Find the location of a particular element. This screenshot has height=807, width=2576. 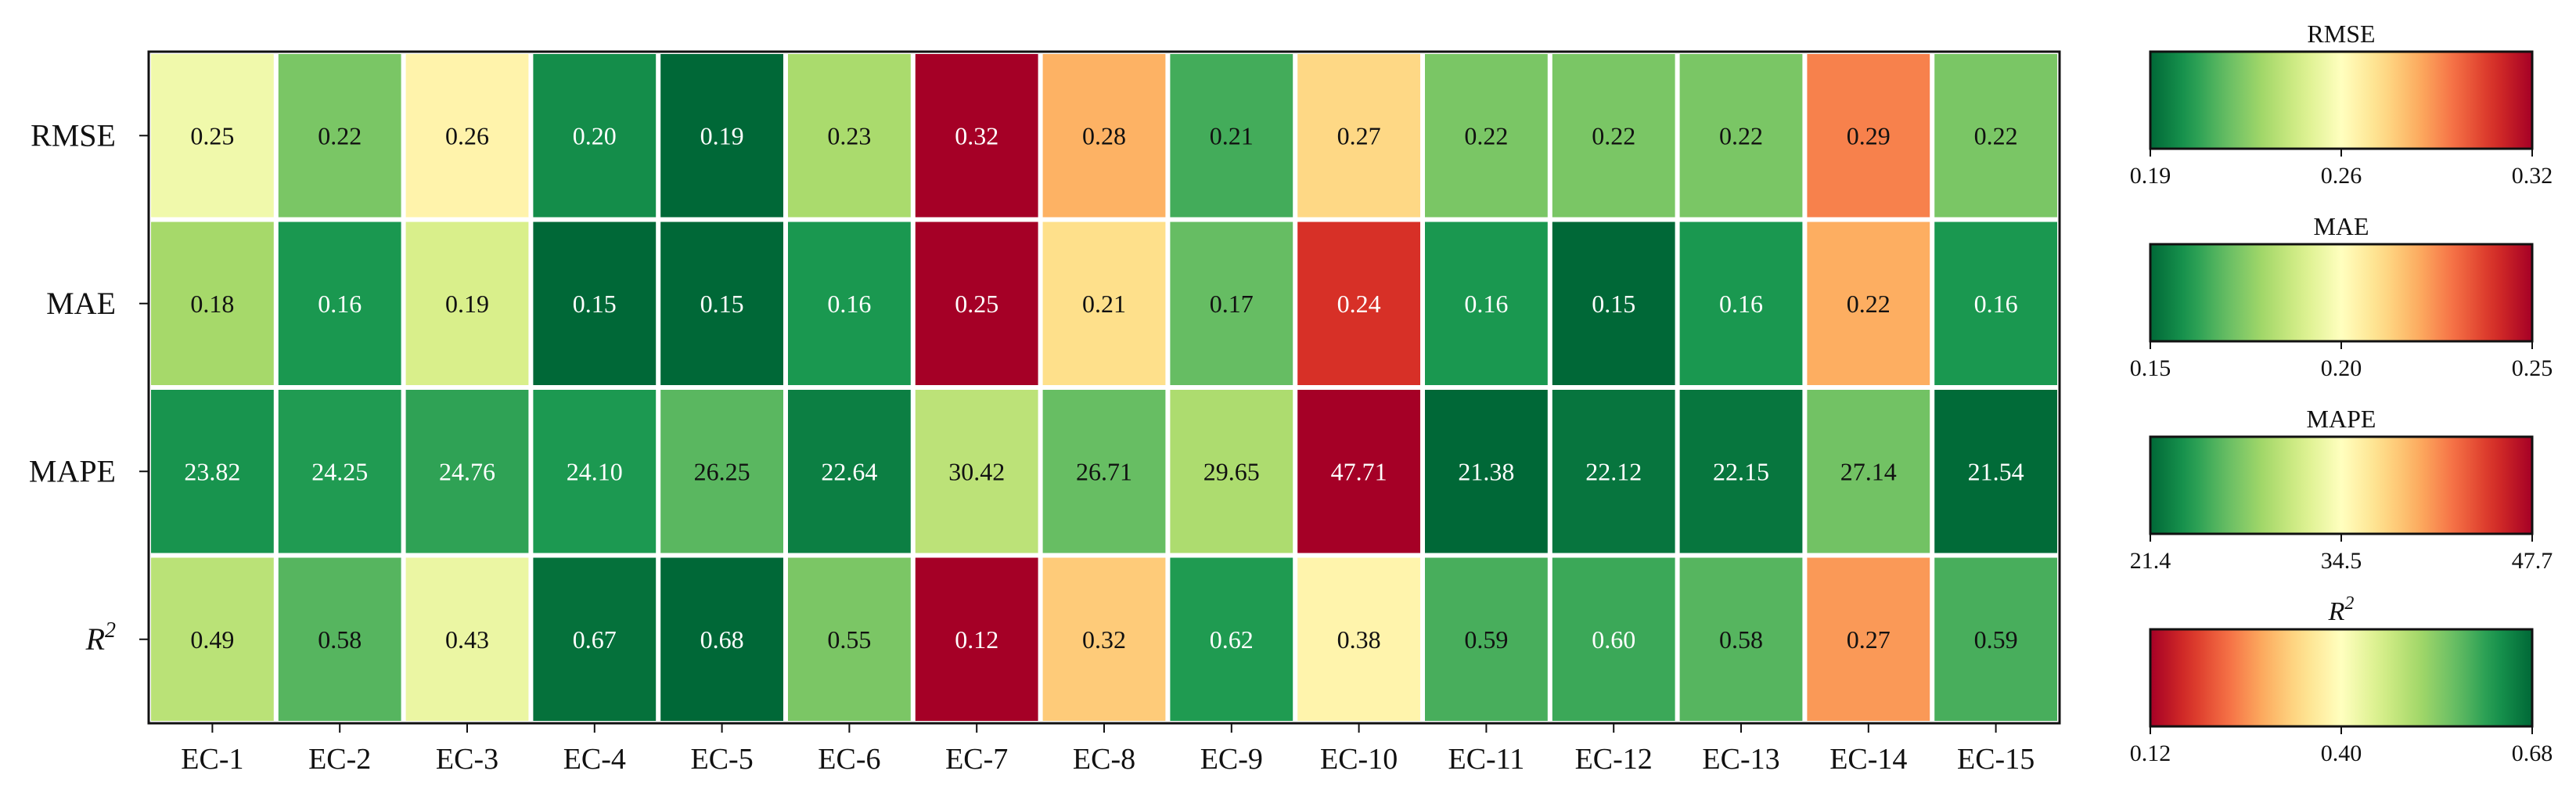

colorbar-mae: MAE 0.15 0.20 0.25 is located at coordinates (2341, 297).